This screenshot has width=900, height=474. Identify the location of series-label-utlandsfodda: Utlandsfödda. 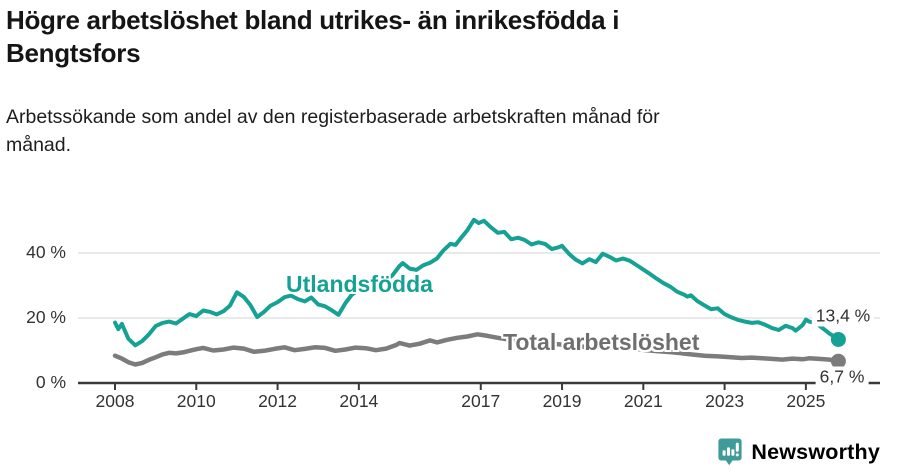
(359, 284).